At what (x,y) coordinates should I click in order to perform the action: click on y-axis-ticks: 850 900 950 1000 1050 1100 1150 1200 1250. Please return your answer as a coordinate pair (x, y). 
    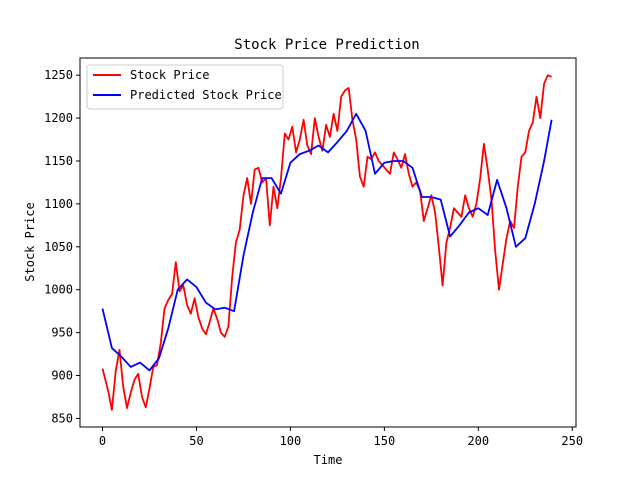
    Looking at the image, I should click on (62, 246).